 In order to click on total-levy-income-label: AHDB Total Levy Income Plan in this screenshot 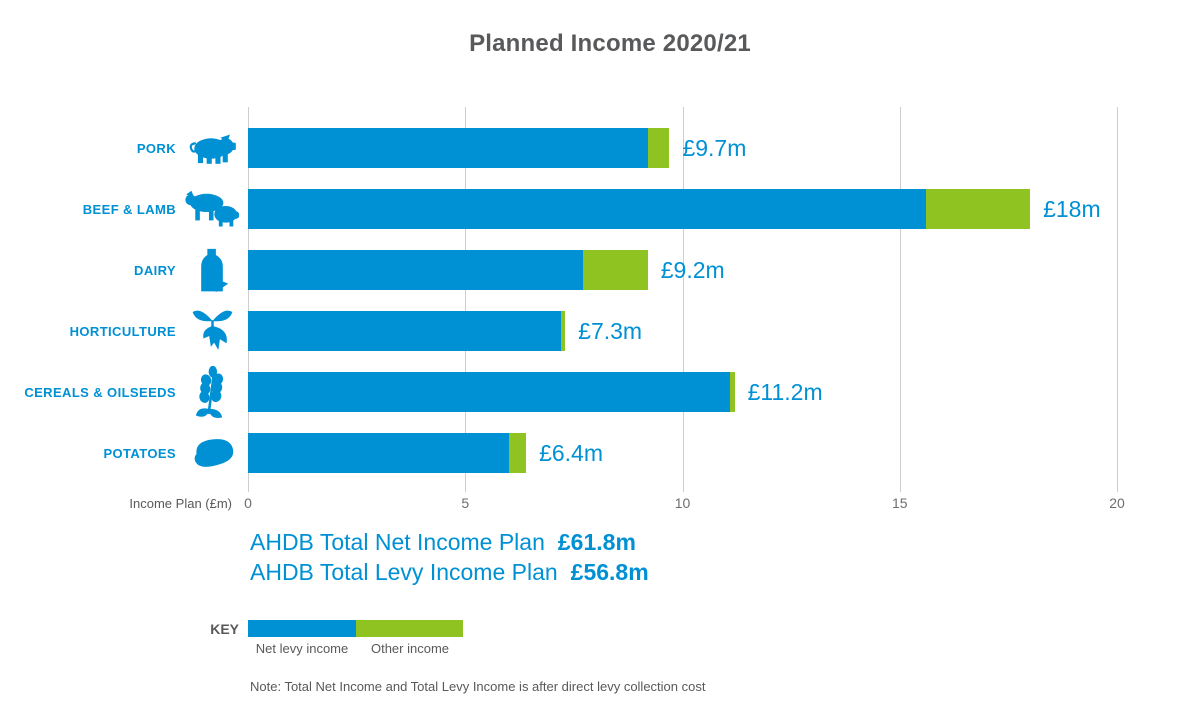, I will do `click(404, 572)`.